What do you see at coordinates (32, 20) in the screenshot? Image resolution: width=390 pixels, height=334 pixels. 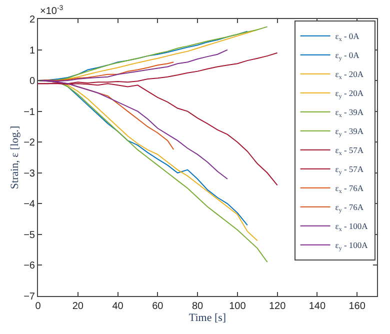 I see `y-tick-label: 2` at bounding box center [32, 20].